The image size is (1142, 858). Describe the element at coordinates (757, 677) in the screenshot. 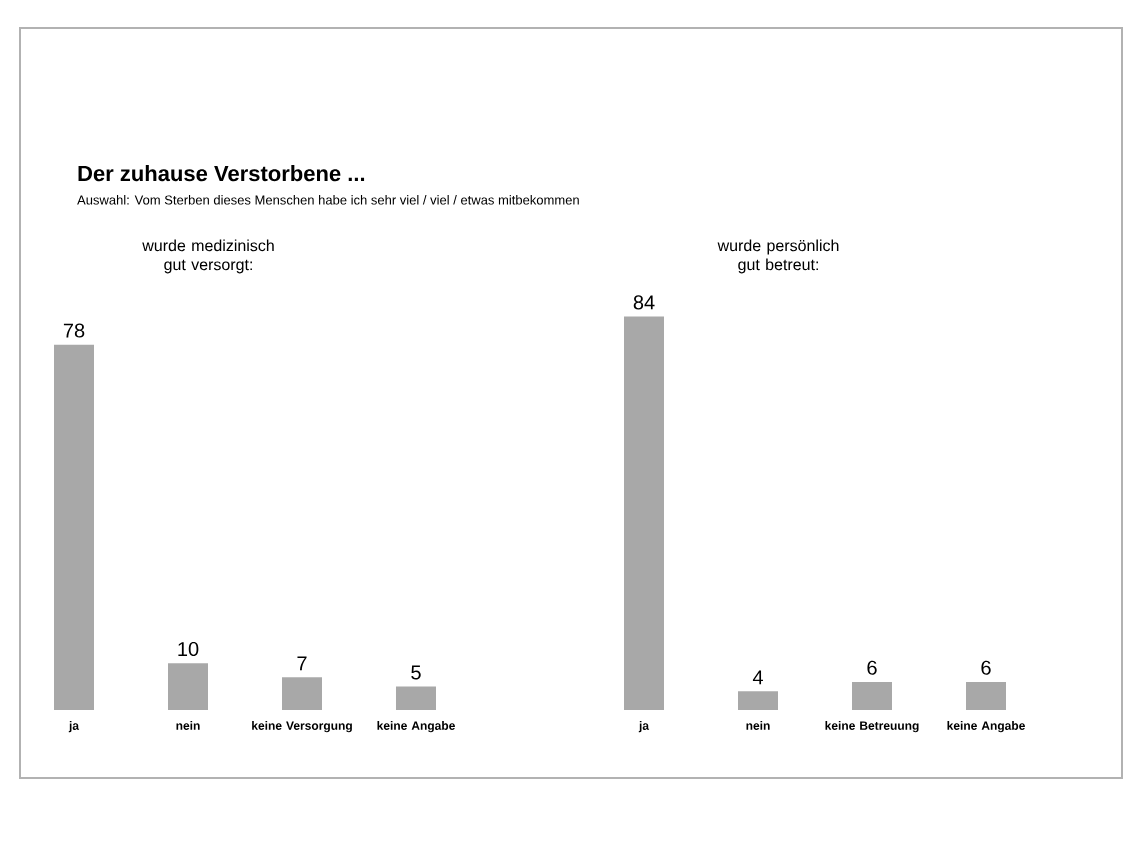

I see `data-label: 4` at that location.